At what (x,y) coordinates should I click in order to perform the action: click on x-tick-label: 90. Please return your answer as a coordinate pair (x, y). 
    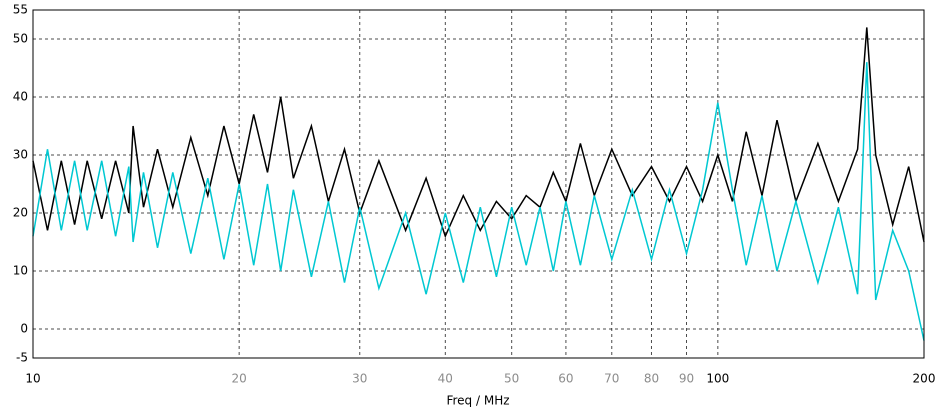
    Looking at the image, I should click on (686, 379).